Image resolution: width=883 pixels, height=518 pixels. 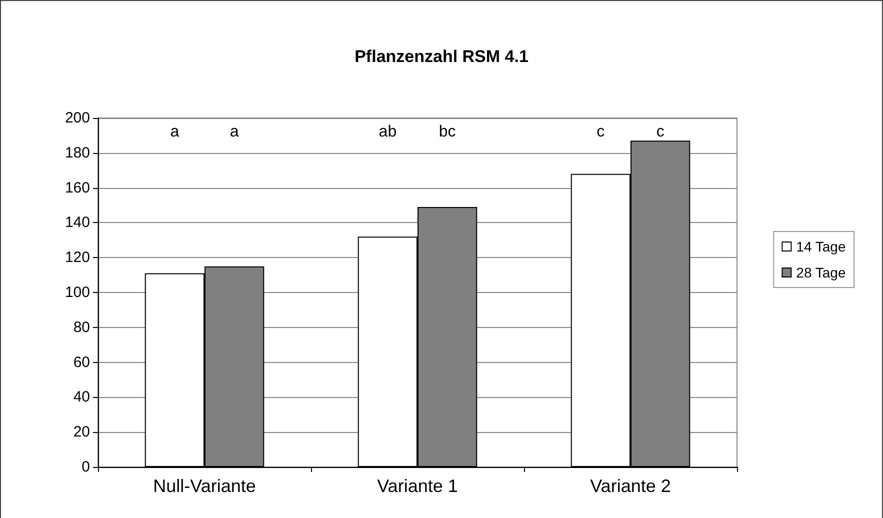 I want to click on y-tick-label: 0, so click(x=86, y=467).